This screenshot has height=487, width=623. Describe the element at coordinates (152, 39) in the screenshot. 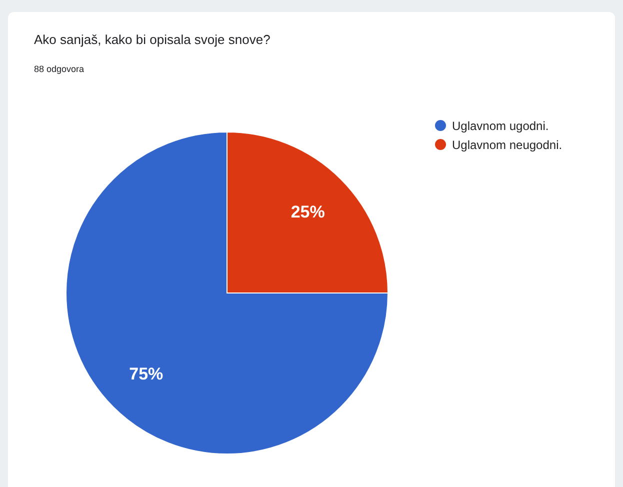

I see `chart-title: Ako sanjaš, kako bi opisala svoje snove?` at that location.